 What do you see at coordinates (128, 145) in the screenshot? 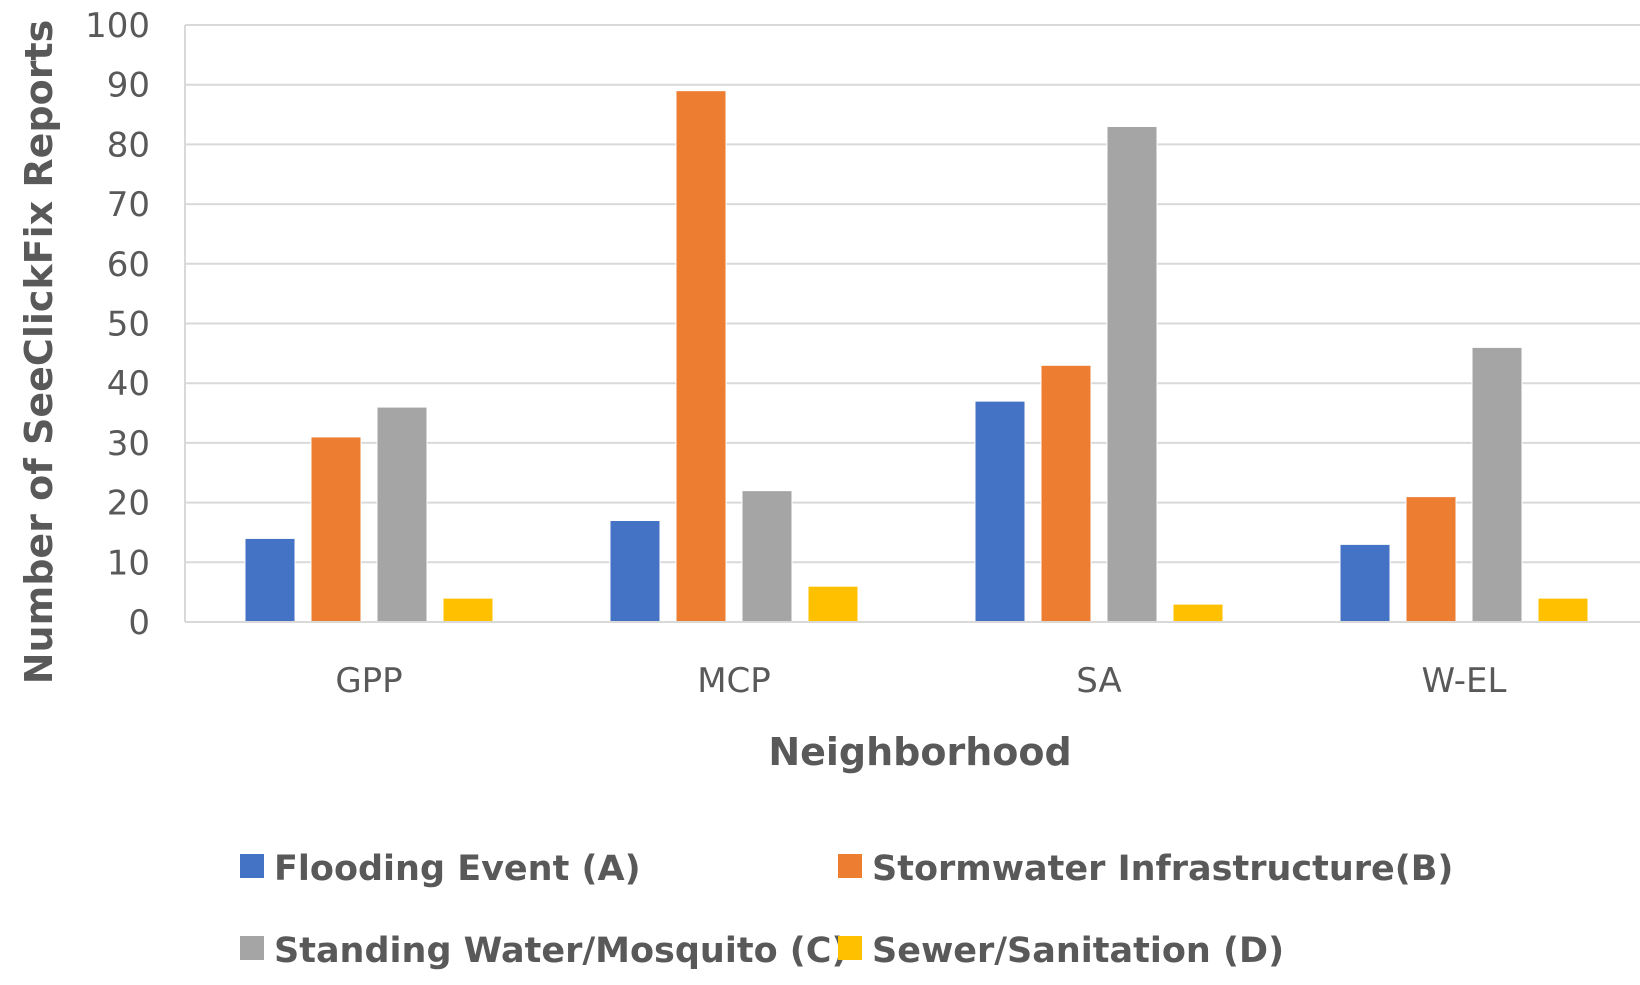
I see `y-tick-label: 80` at bounding box center [128, 145].